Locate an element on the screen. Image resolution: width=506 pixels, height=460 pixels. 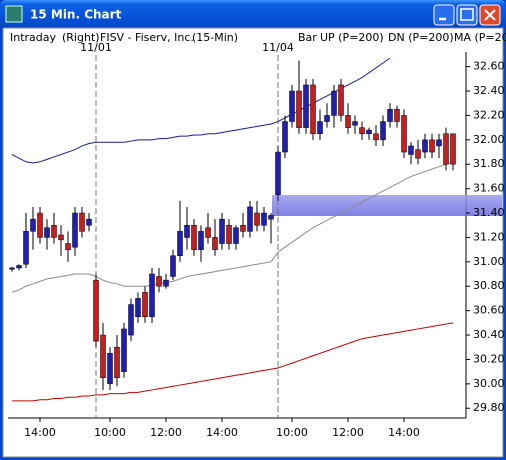
y-tick-label: 32.60 is located at coordinates (489, 66).